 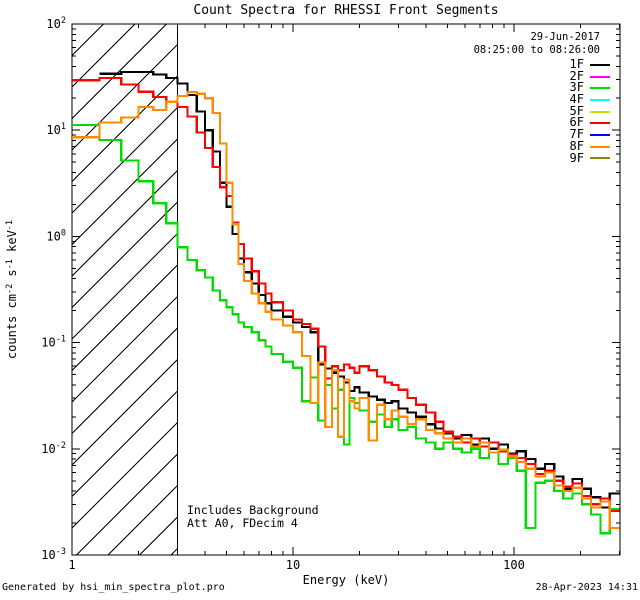 What do you see at coordinates (293, 565) in the screenshot?
I see `x-tick-label: 10` at bounding box center [293, 565].